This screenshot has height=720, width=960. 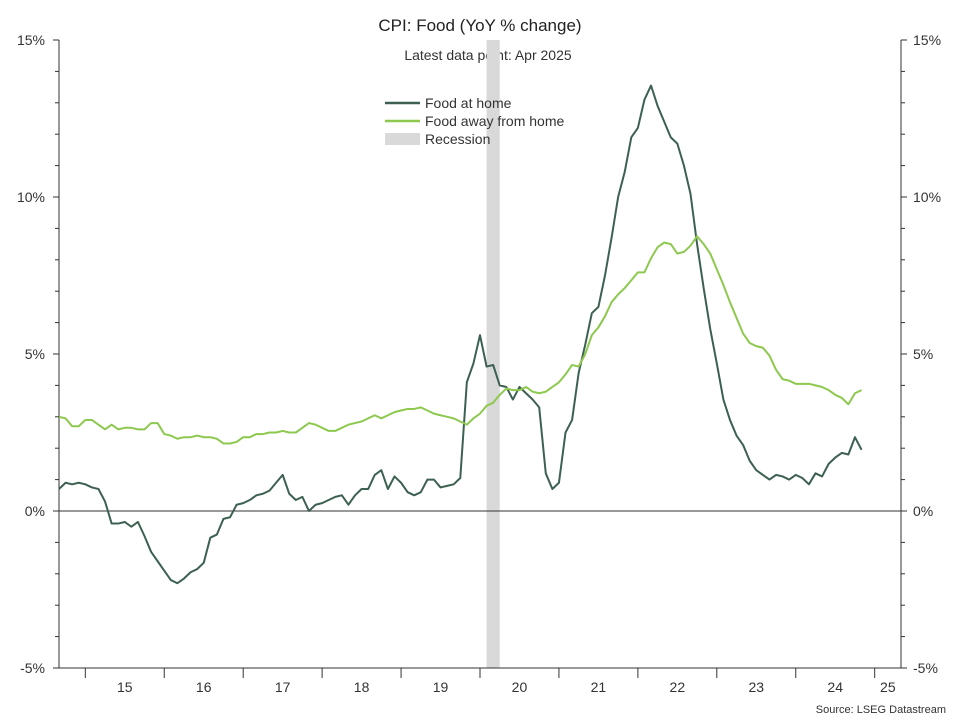 I want to click on x-tick-label: 21, so click(x=599, y=687).